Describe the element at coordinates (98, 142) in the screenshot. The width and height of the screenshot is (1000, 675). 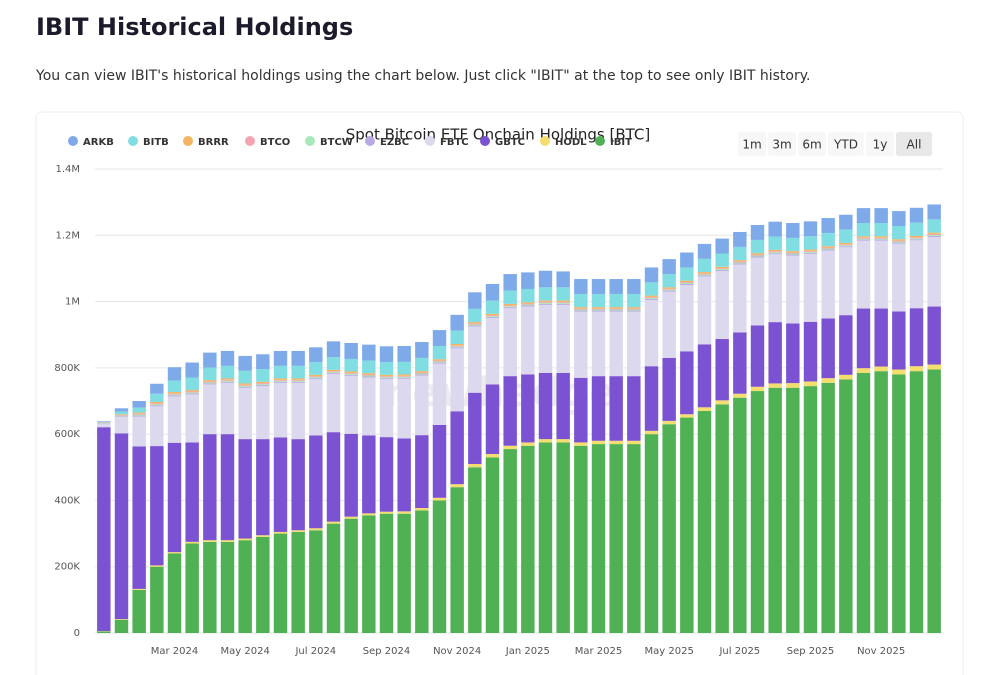
I see `legend-label: ARKB` at that location.